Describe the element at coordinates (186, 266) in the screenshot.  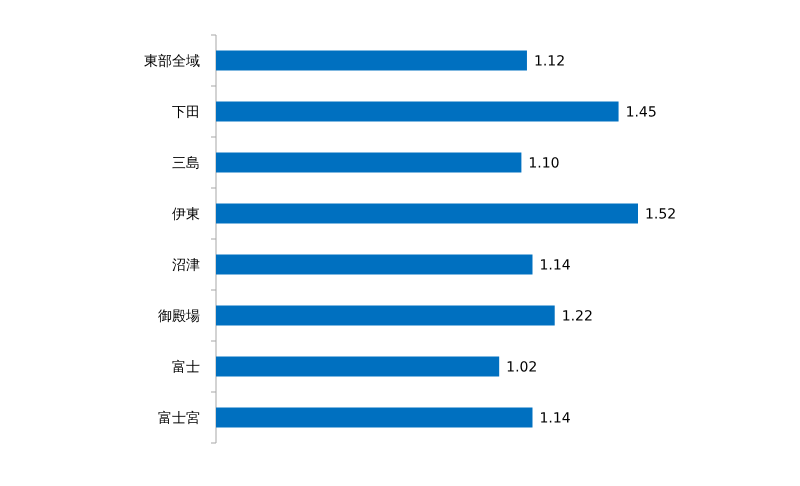
I see `y-tick-label: 沼津` at that location.